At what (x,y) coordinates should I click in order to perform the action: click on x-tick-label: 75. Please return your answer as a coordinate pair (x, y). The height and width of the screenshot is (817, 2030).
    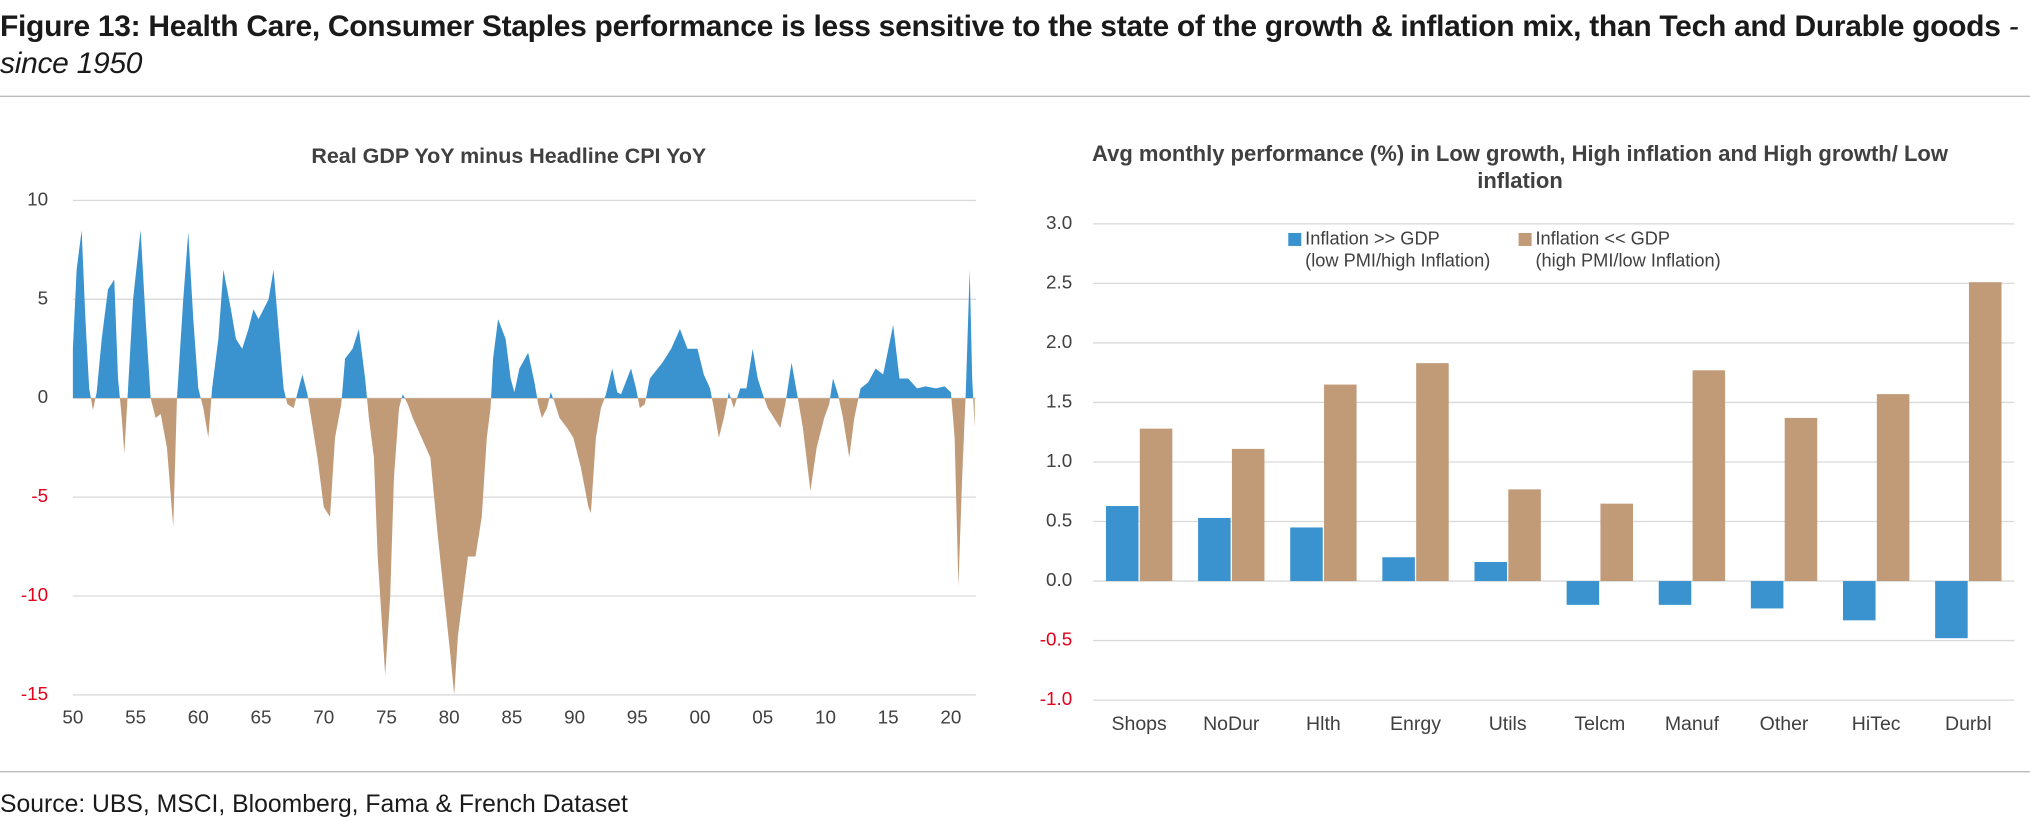
    Looking at the image, I should click on (386, 716).